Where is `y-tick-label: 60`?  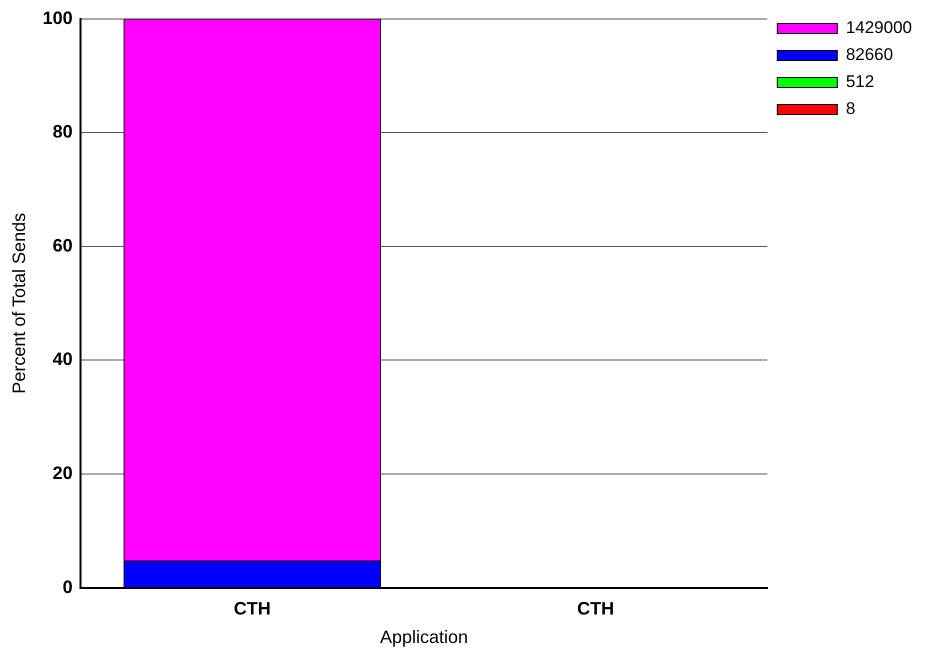
y-tick-label: 60 is located at coordinates (62, 245).